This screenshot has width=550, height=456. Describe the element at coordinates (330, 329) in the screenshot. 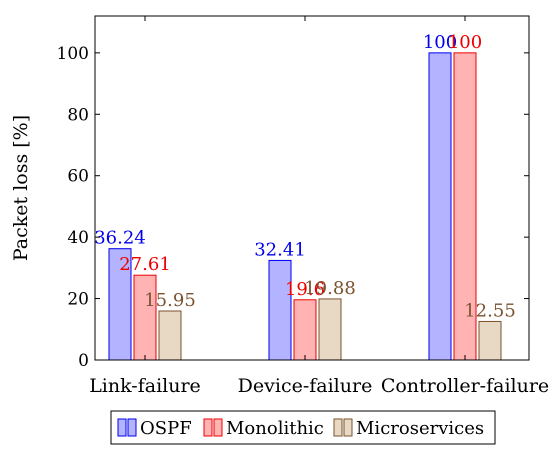

I see `bar-microservices-device-failure` at that location.